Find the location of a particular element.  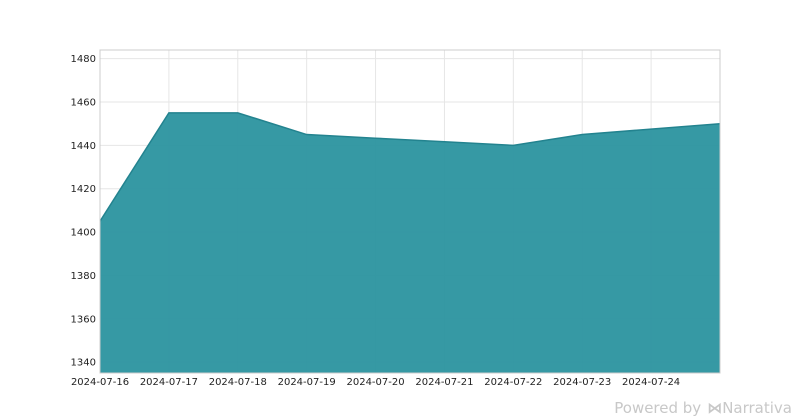

y-tick-label: 1420 is located at coordinates (83, 189).